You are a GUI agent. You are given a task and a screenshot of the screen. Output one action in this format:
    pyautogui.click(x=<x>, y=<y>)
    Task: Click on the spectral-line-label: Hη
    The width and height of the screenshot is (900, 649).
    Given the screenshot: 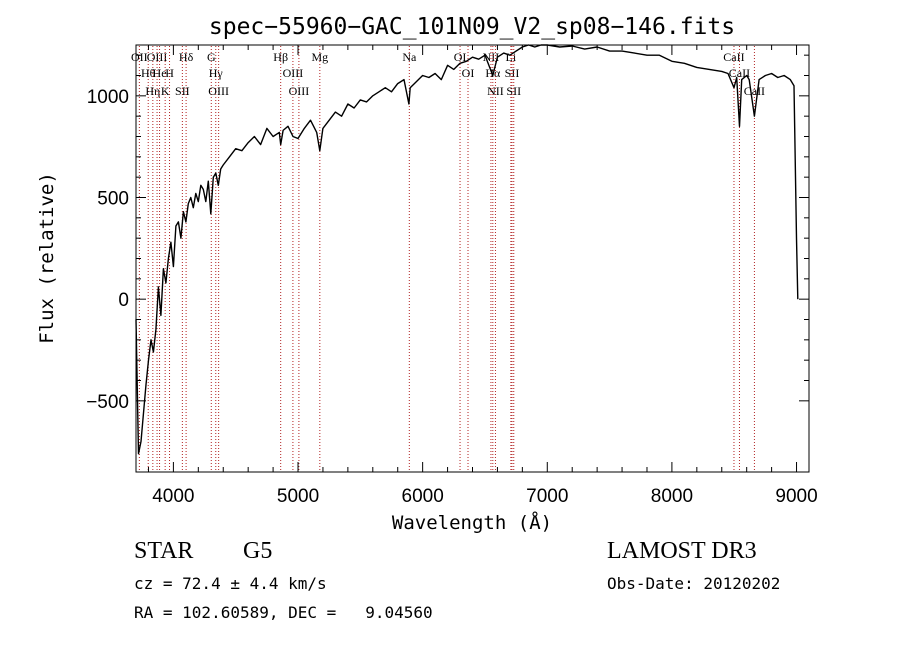 What is the action you would take?
    pyautogui.click(x=152, y=91)
    